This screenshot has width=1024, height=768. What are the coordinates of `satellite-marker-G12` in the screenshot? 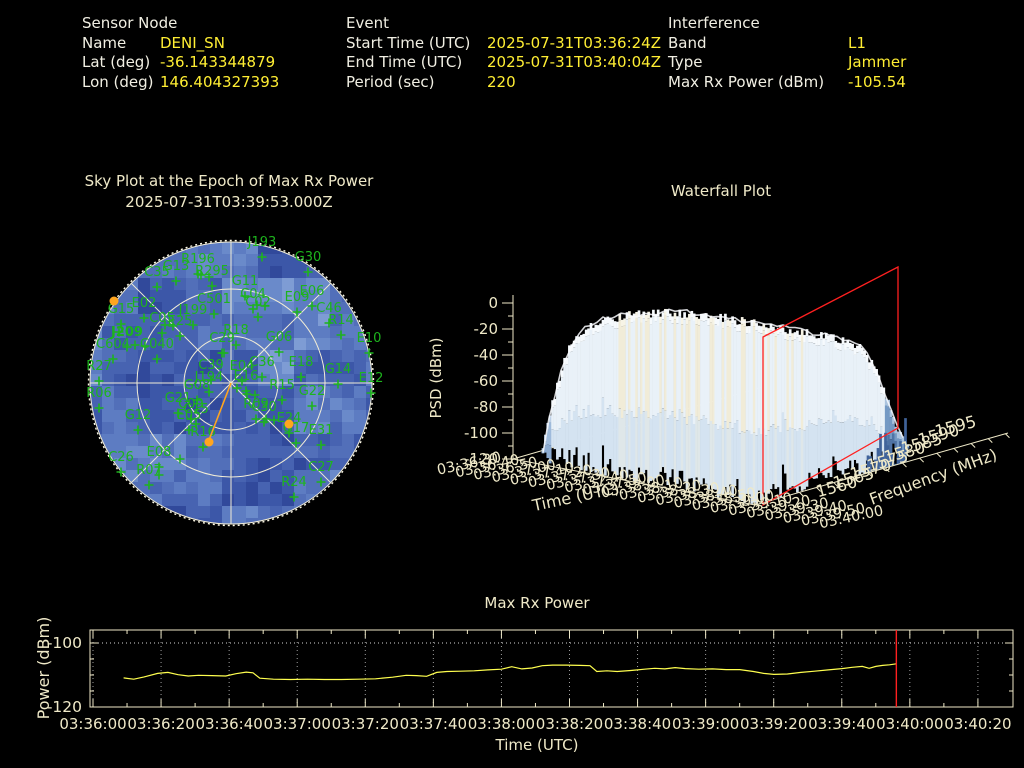 It's located at (138, 430).